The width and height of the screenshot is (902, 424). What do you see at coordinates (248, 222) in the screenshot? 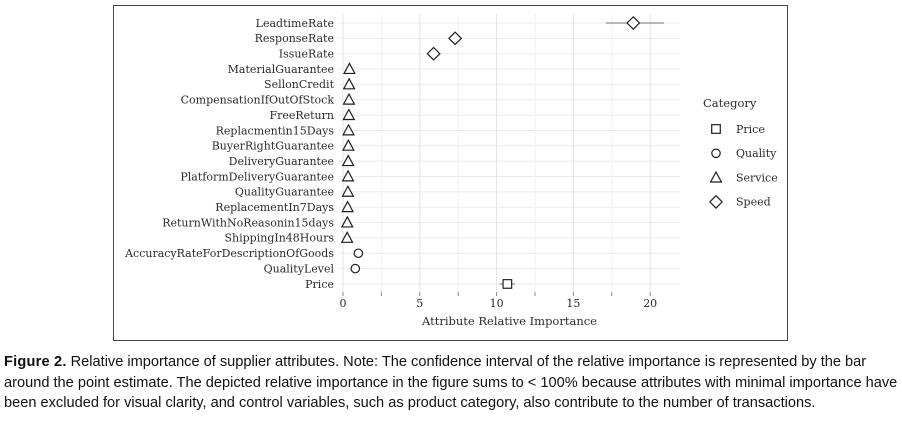
I see `y-axis-label: ReturnWithNoReasonin15days` at bounding box center [248, 222].